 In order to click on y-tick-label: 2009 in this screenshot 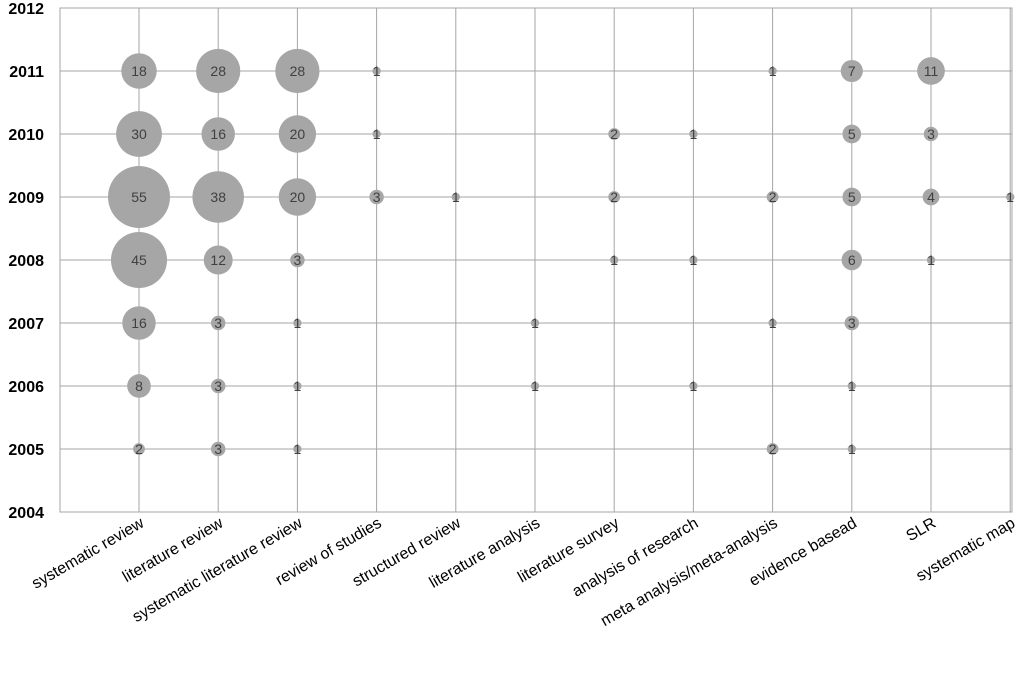, I will do `click(26, 198)`.